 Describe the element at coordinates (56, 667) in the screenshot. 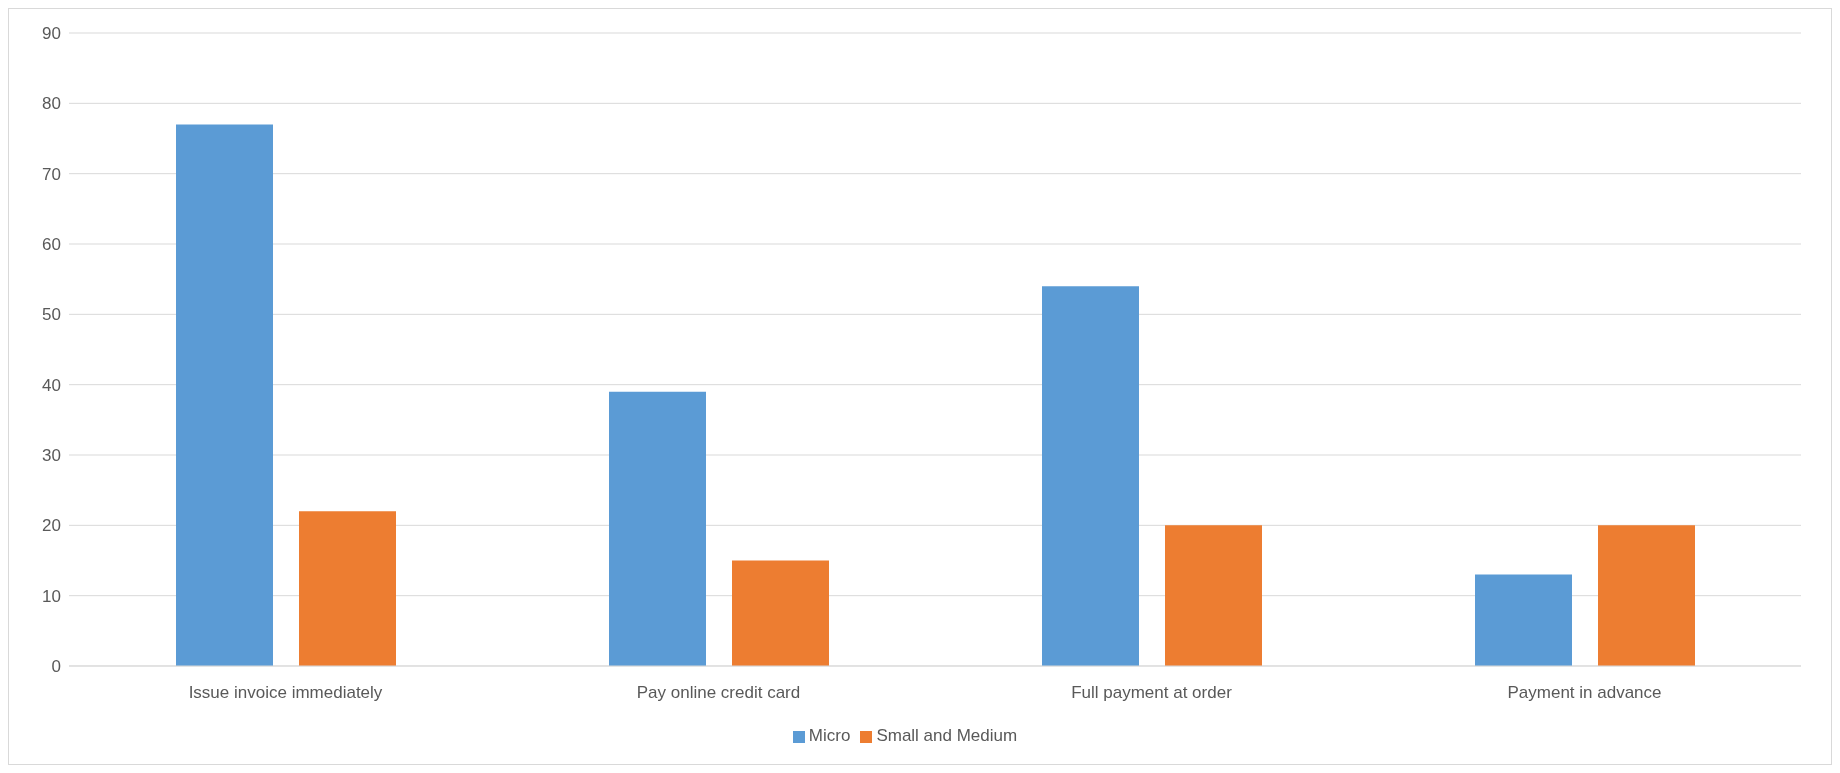

I see `y-tick-label: 0` at that location.